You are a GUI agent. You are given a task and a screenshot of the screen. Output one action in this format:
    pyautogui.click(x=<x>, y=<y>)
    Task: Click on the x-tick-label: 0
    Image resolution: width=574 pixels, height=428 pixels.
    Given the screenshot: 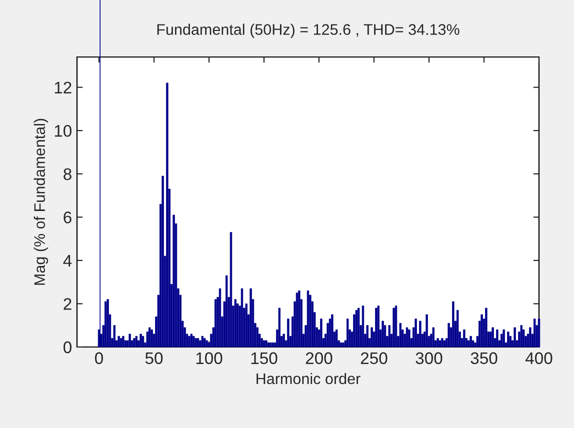 What is the action you would take?
    pyautogui.click(x=99, y=358)
    